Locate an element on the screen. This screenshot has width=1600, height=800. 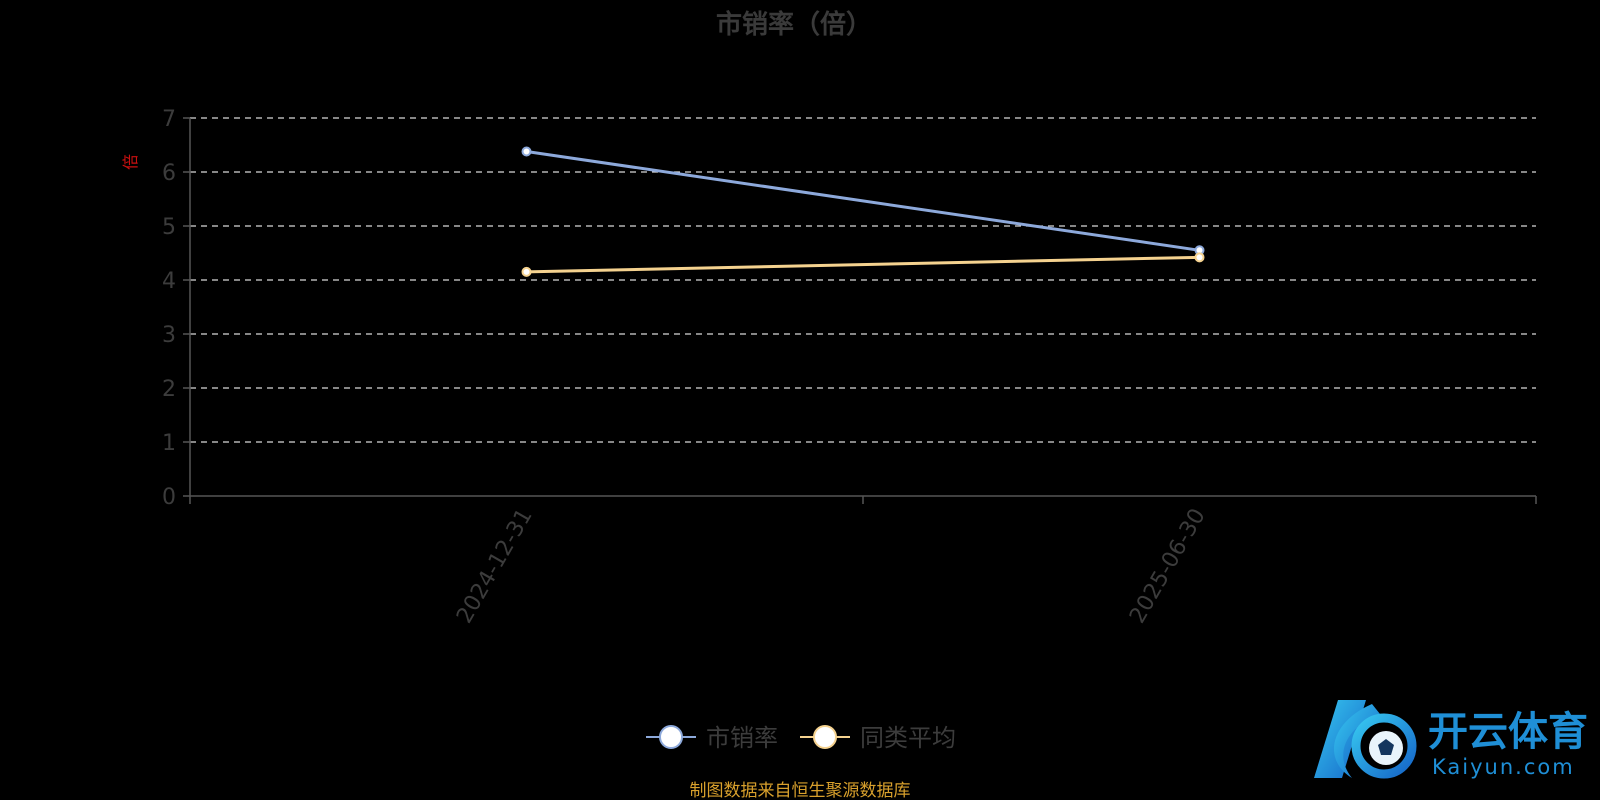
y-tick-label: 3 is located at coordinates (169, 335).